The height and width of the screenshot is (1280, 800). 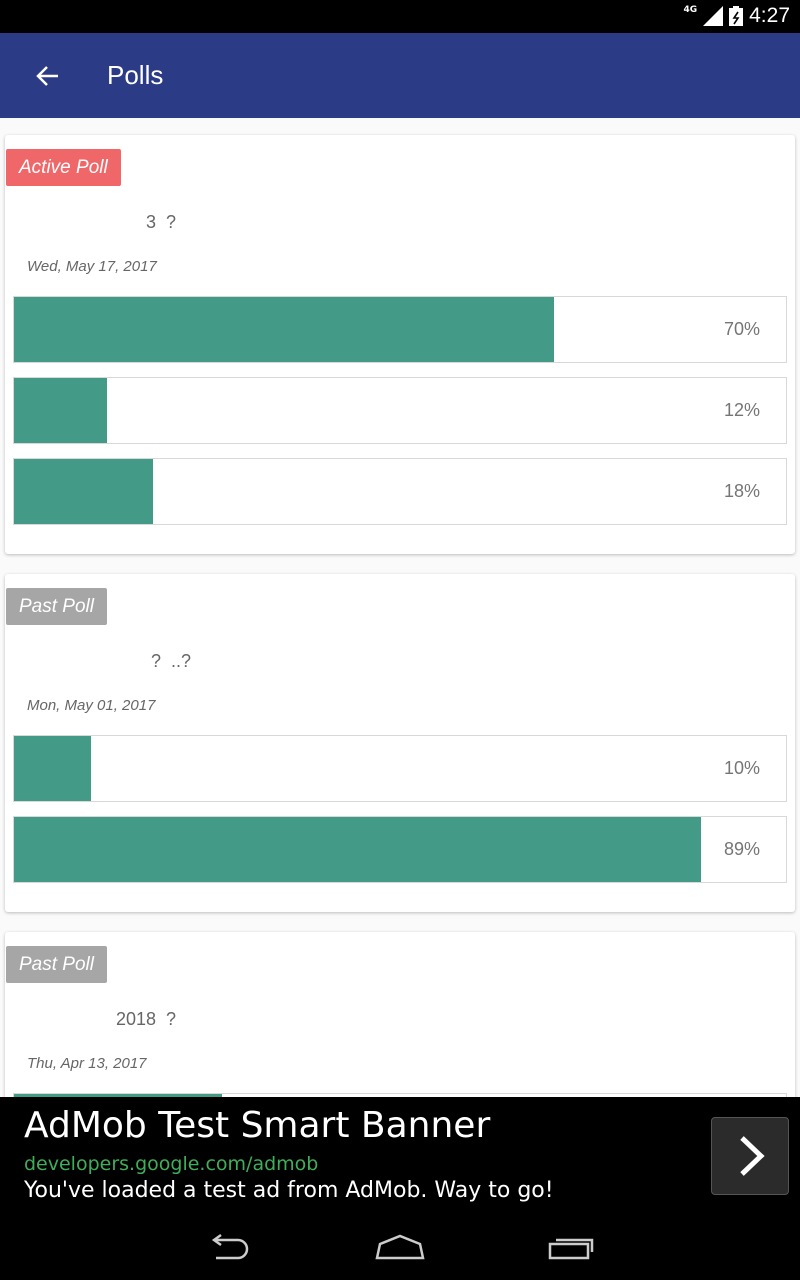 I want to click on poll-option-percent: 10%, so click(x=741, y=768).